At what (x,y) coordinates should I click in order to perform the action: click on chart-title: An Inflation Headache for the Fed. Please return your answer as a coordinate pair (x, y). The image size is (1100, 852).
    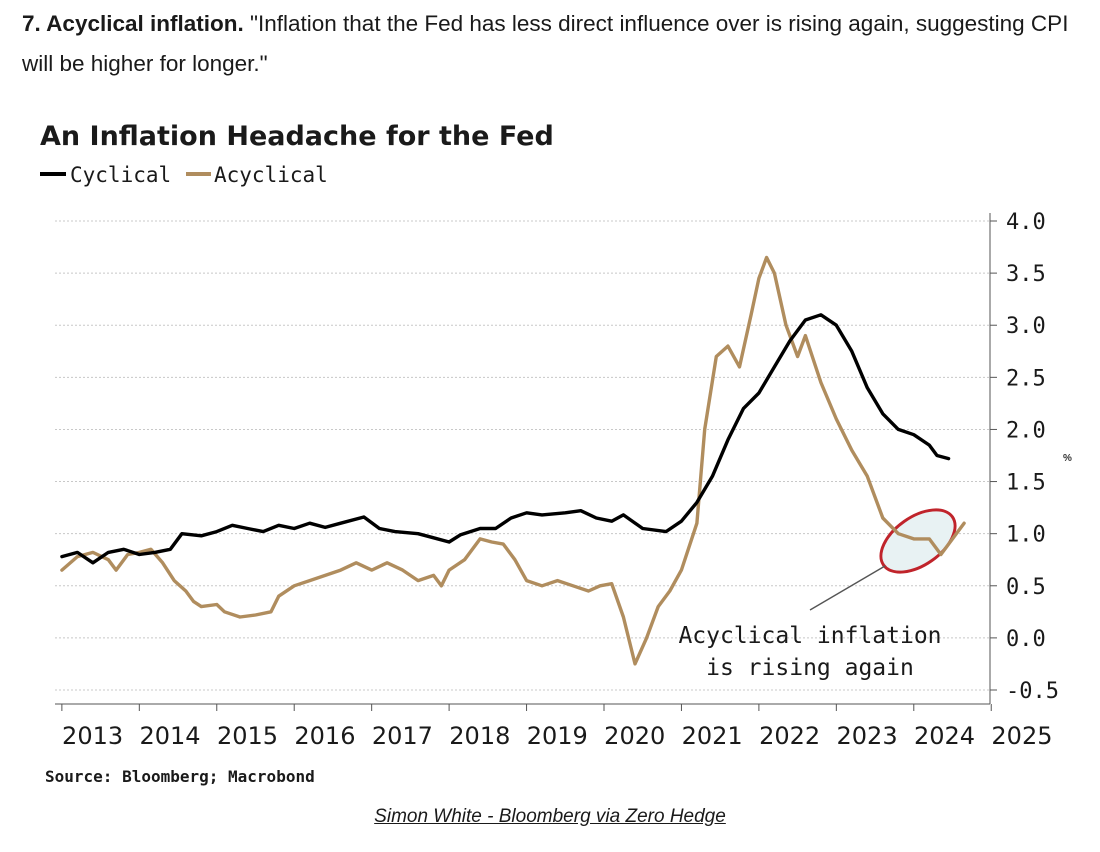
    Looking at the image, I should click on (297, 136).